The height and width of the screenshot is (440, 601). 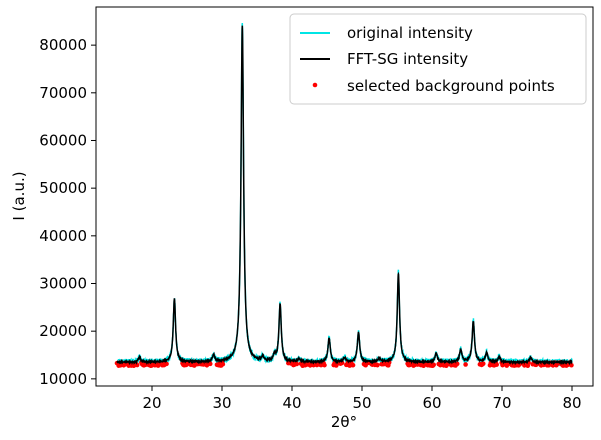 What do you see at coordinates (315, 85) in the screenshot?
I see `legend-background-swatch` at bounding box center [315, 85].